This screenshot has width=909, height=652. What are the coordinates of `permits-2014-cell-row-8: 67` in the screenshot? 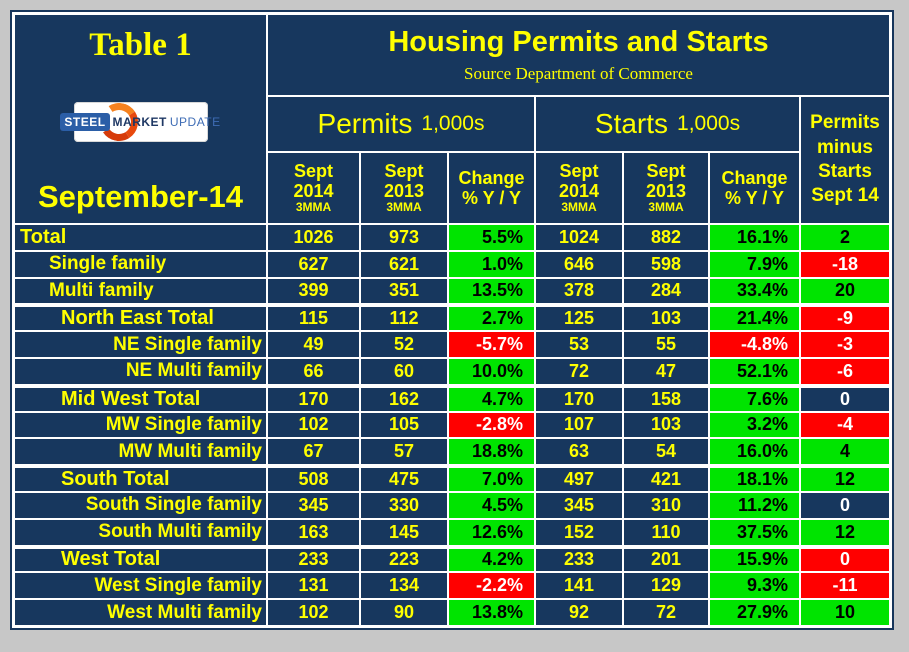 It's located at (313, 452).